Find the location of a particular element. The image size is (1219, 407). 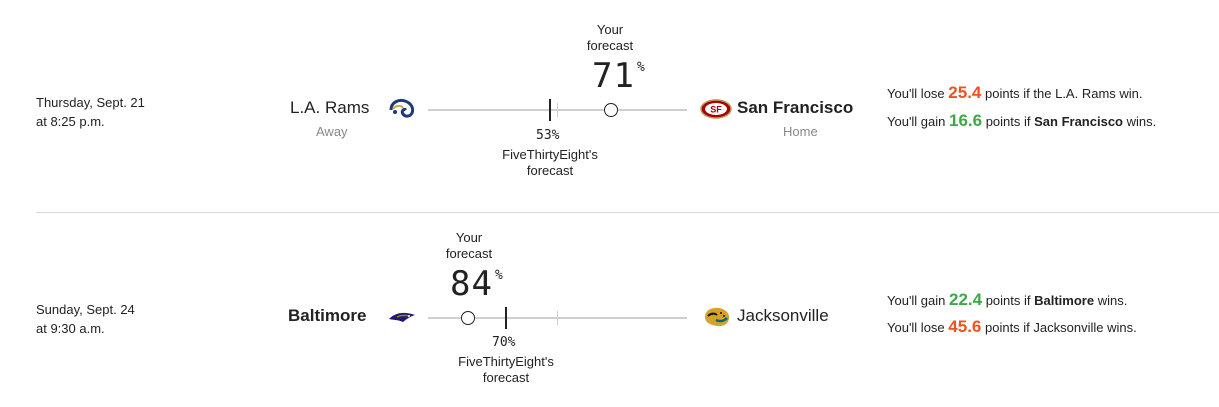

game-datetime: Sunday, Sept. 24 at 9:30 a.m. is located at coordinates (85, 319).